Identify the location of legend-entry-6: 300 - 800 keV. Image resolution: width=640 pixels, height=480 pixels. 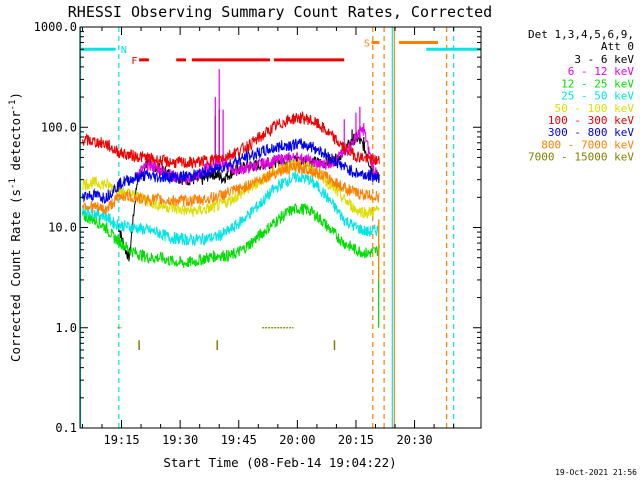
(591, 132).